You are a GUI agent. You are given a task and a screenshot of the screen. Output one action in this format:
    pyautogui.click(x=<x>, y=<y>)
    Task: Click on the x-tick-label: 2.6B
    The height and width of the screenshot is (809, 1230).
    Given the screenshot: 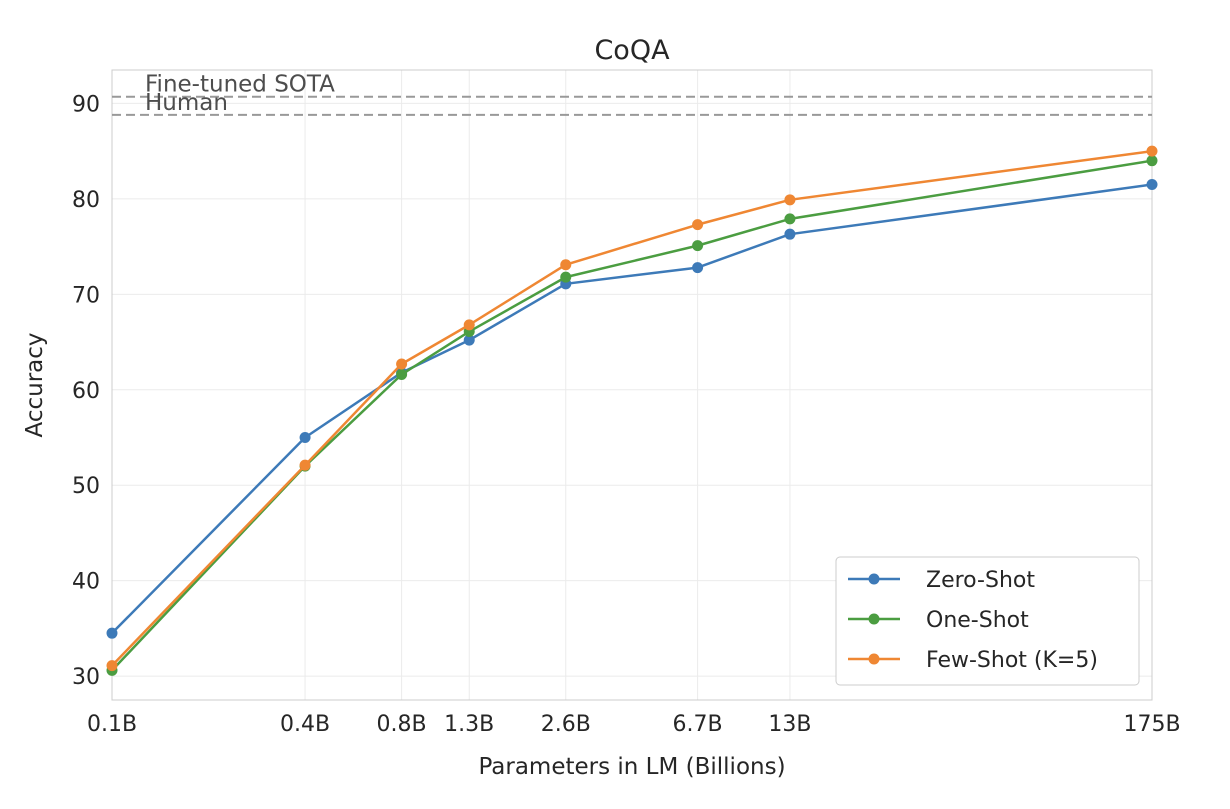 What is the action you would take?
    pyautogui.click(x=566, y=724)
    